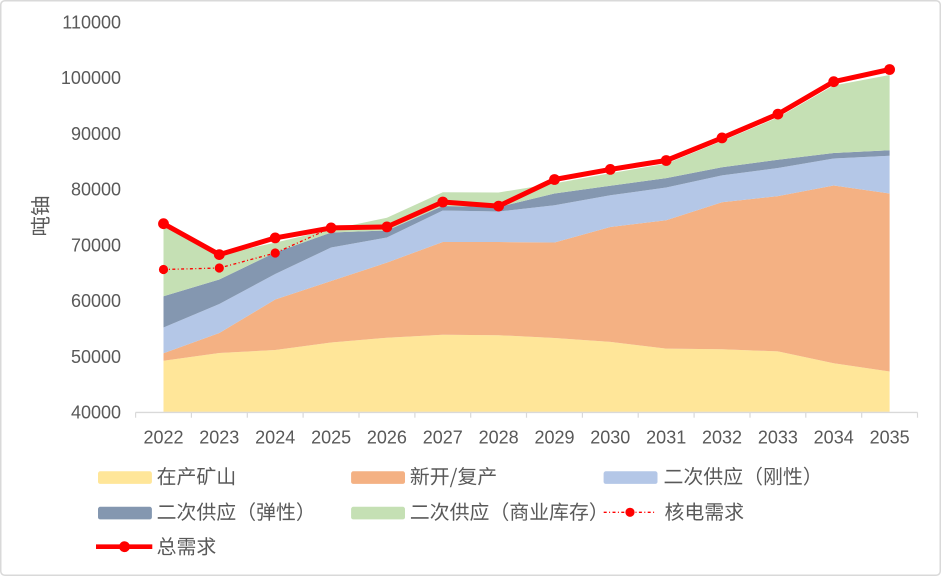 Image resolution: width=941 pixels, height=581 pixels. Describe the element at coordinates (96, 357) in the screenshot. I see `svg-text: 50000` at that location.